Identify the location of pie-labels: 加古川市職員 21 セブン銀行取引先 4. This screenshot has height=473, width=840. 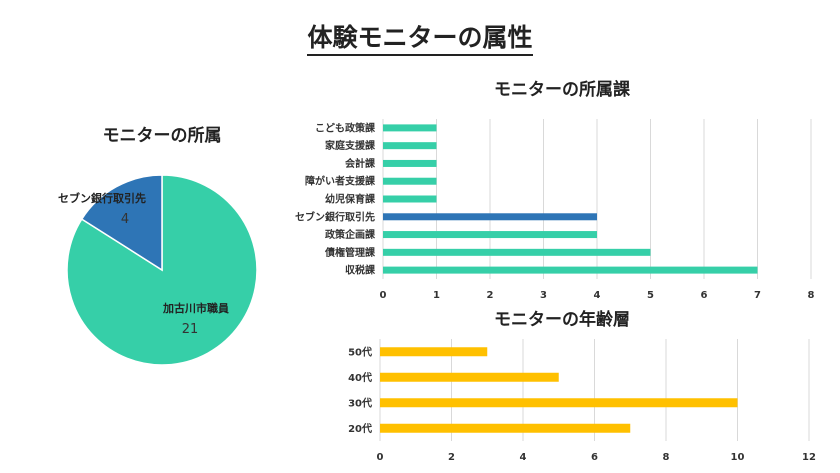
(143, 264).